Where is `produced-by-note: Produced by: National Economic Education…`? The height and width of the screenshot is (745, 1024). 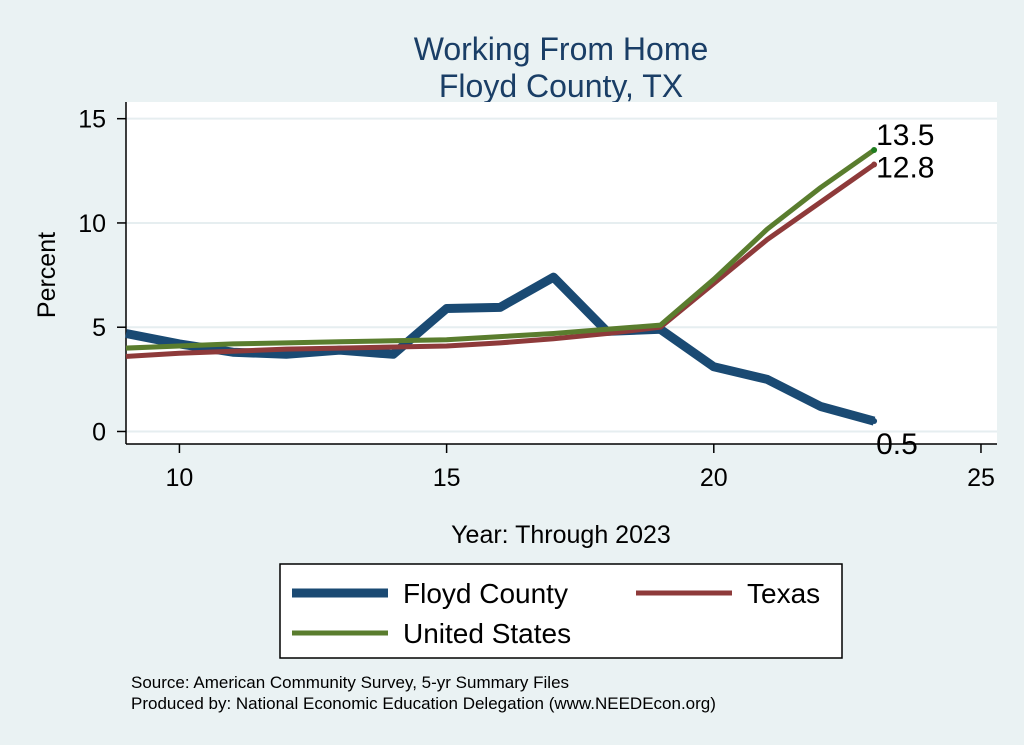 produced-by-note: Produced by: National Economic Education… is located at coordinates (423, 703).